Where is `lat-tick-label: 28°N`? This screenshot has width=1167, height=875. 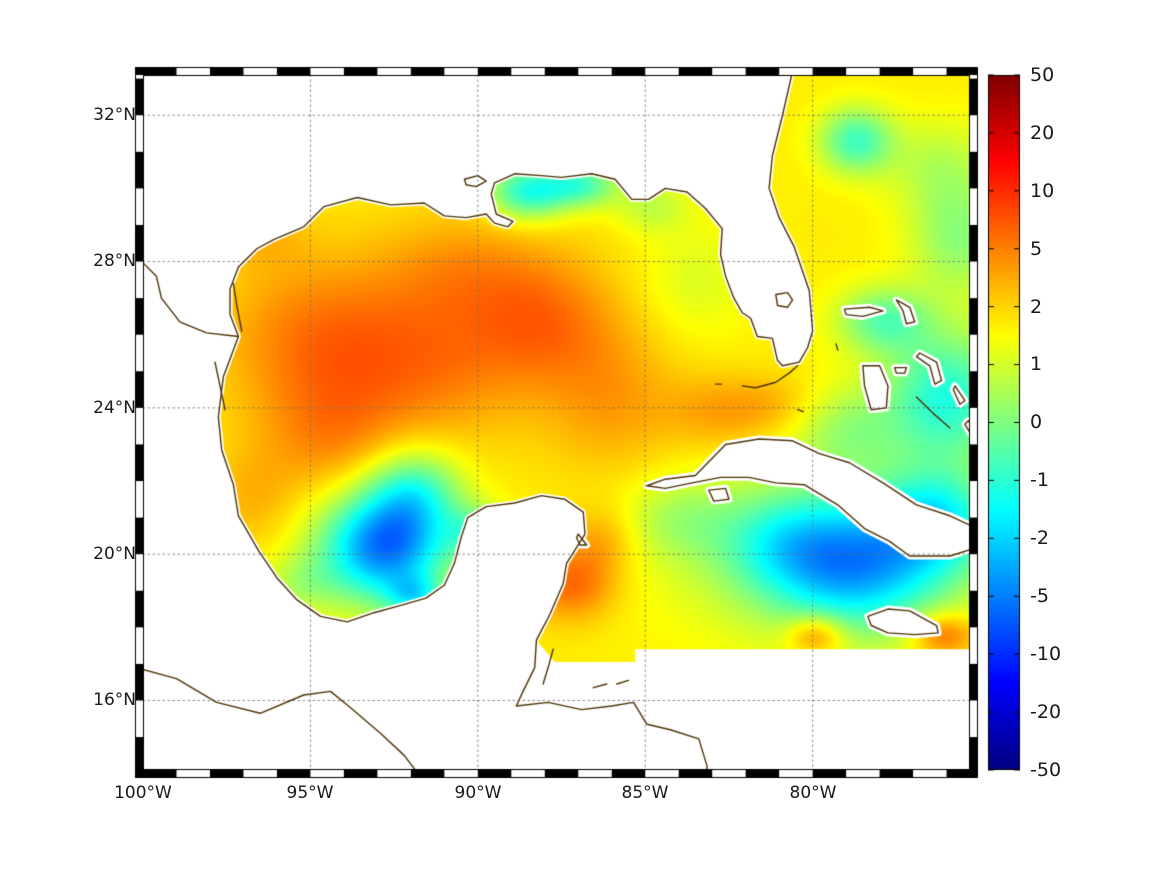
lat-tick-label: 28°N is located at coordinates (114, 261).